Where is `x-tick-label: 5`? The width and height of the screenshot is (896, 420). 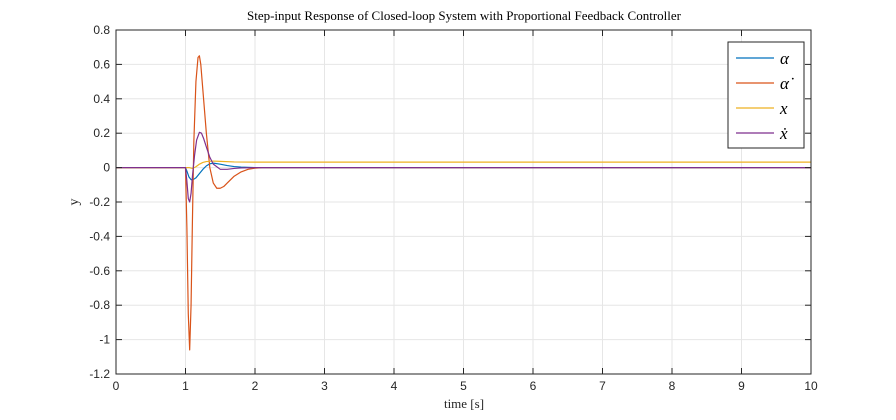
x-tick-label: 5 is located at coordinates (463, 386).